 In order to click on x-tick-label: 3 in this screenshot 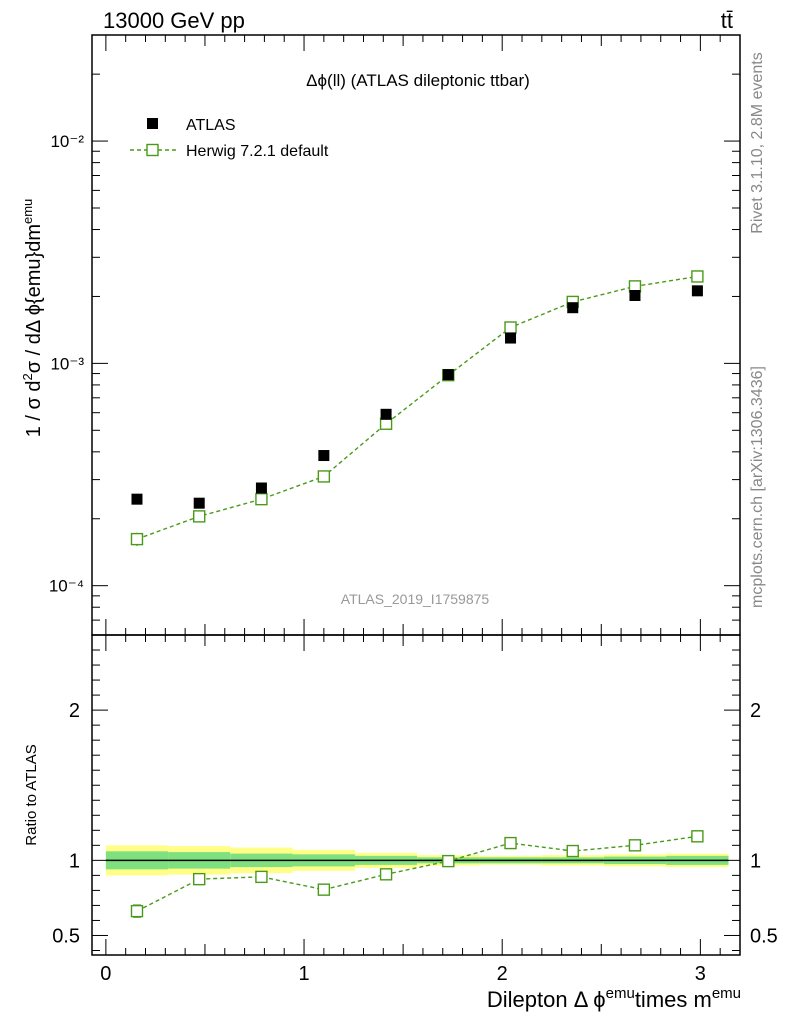, I will do `click(700, 974)`.